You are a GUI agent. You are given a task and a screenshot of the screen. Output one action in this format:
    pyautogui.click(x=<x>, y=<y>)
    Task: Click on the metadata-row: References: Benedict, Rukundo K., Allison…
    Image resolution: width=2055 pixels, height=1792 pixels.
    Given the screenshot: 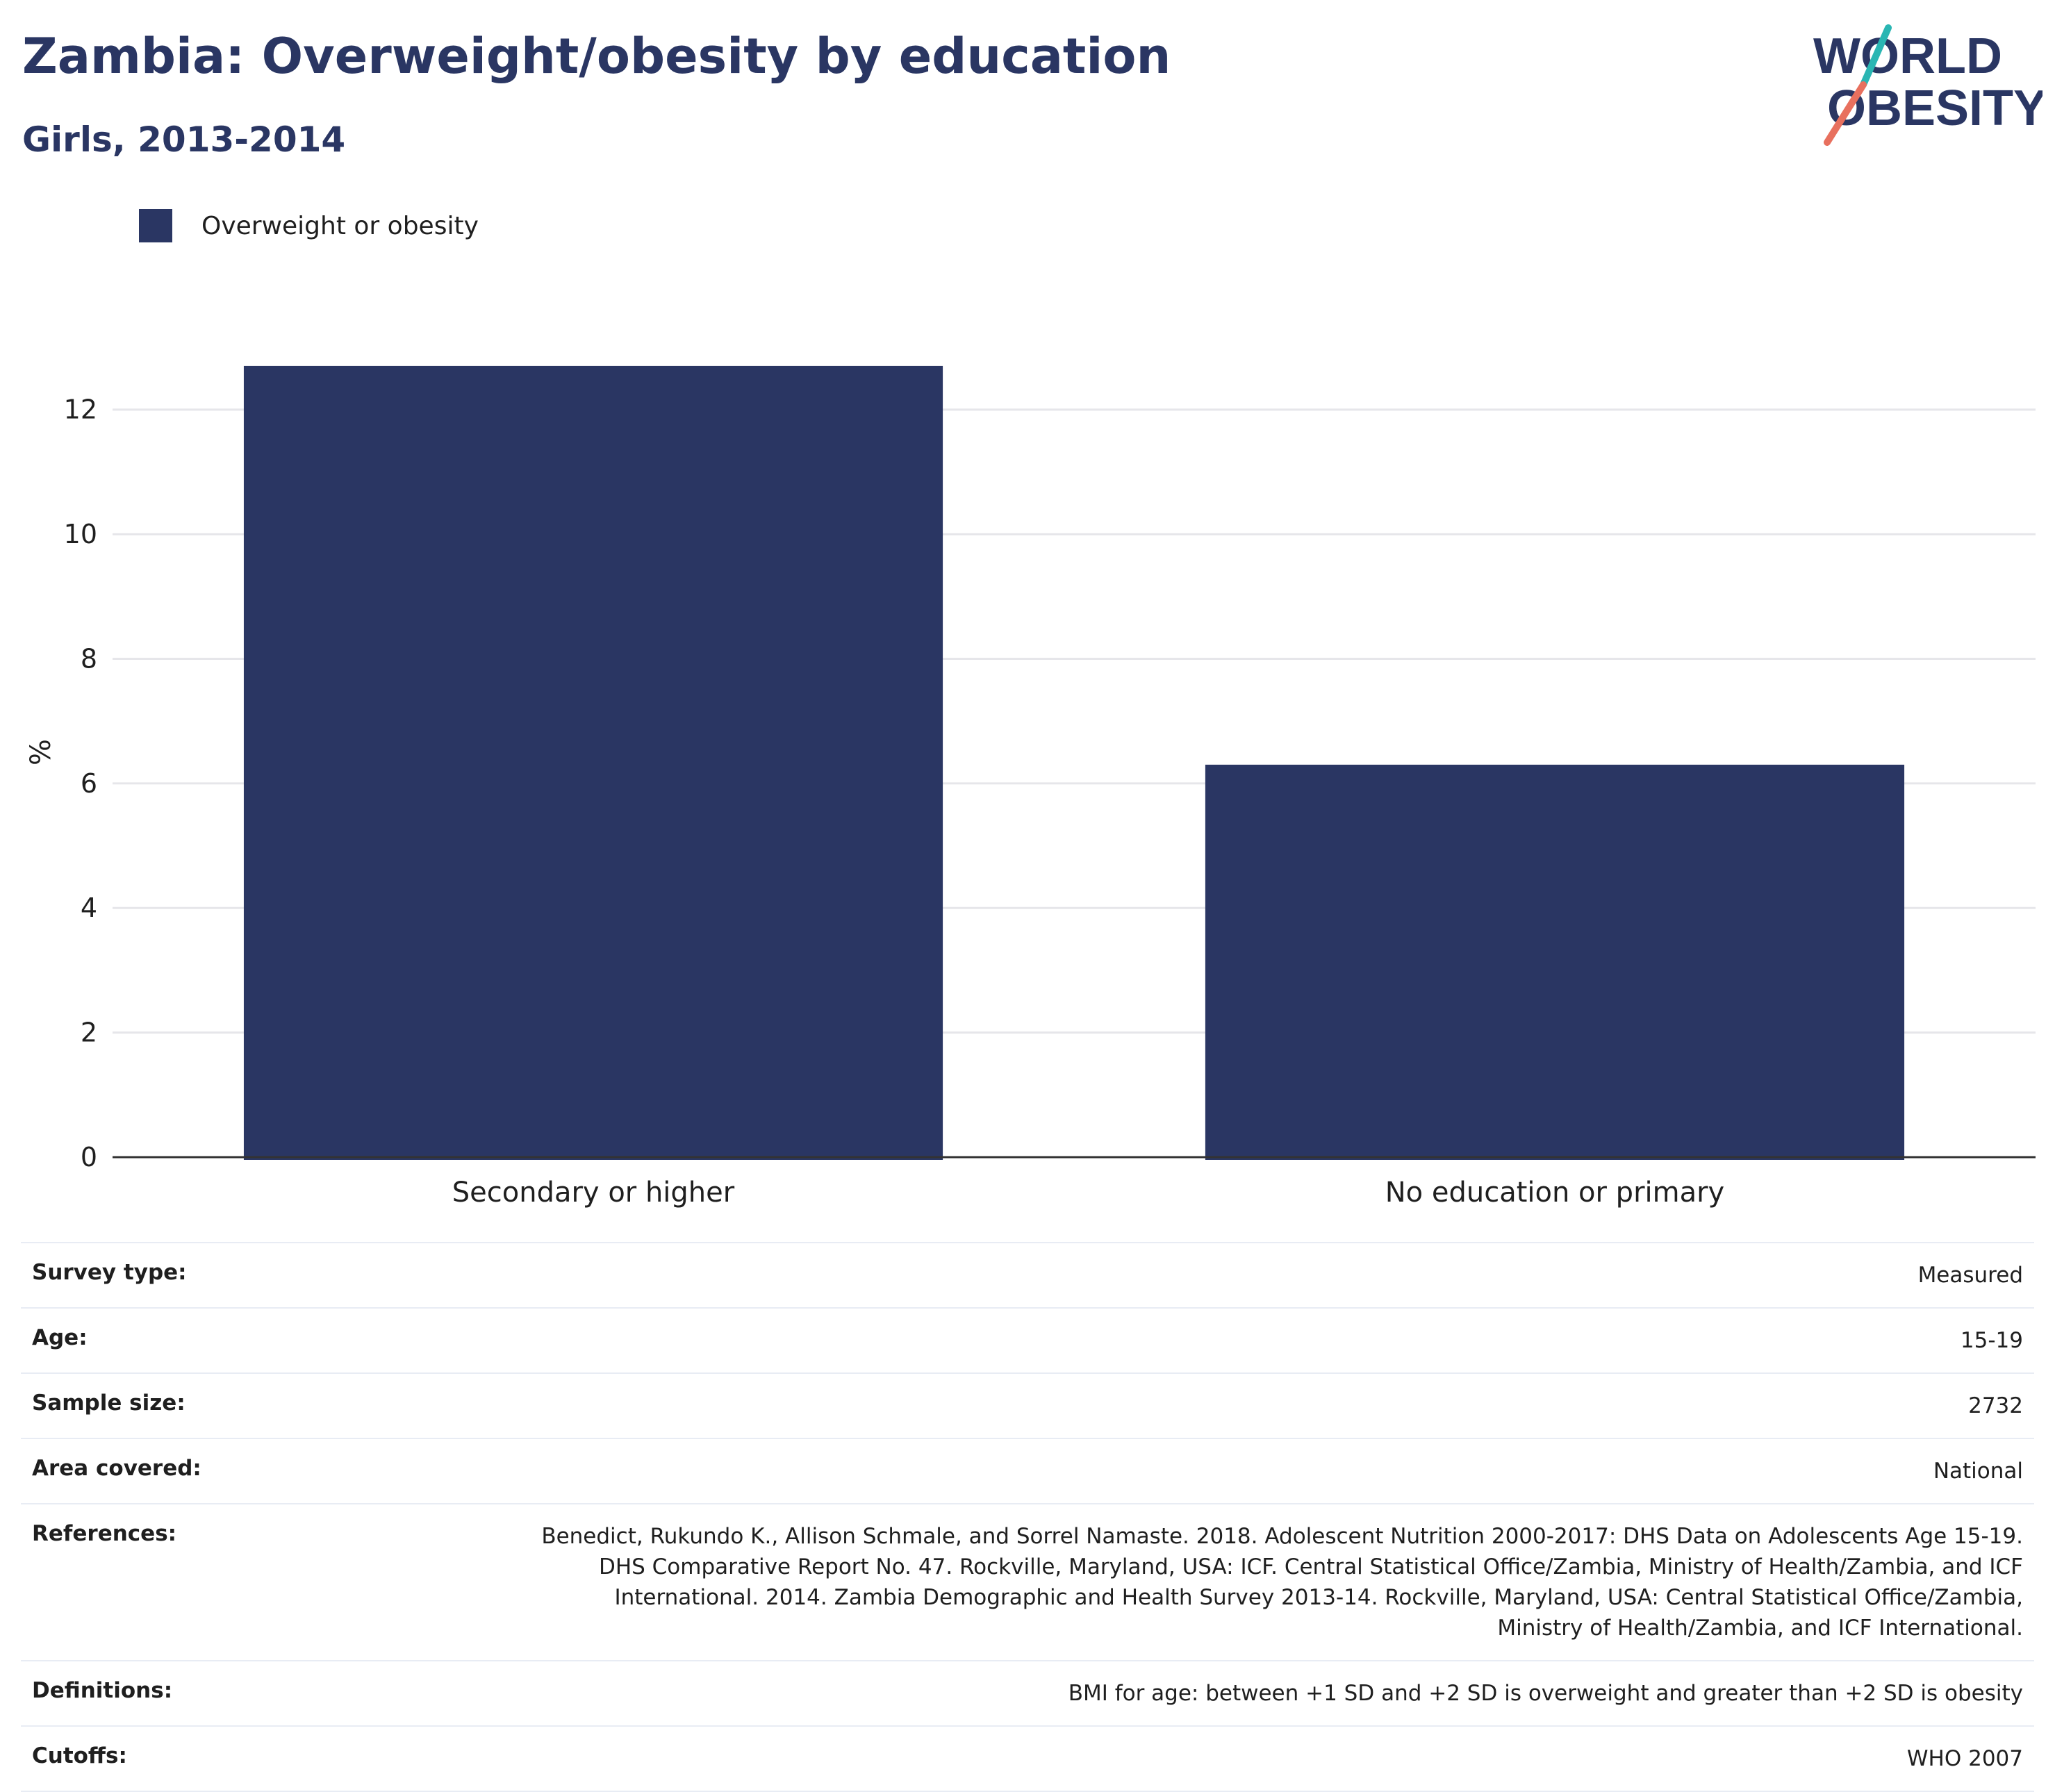 What is the action you would take?
    pyautogui.click(x=1027, y=1581)
    